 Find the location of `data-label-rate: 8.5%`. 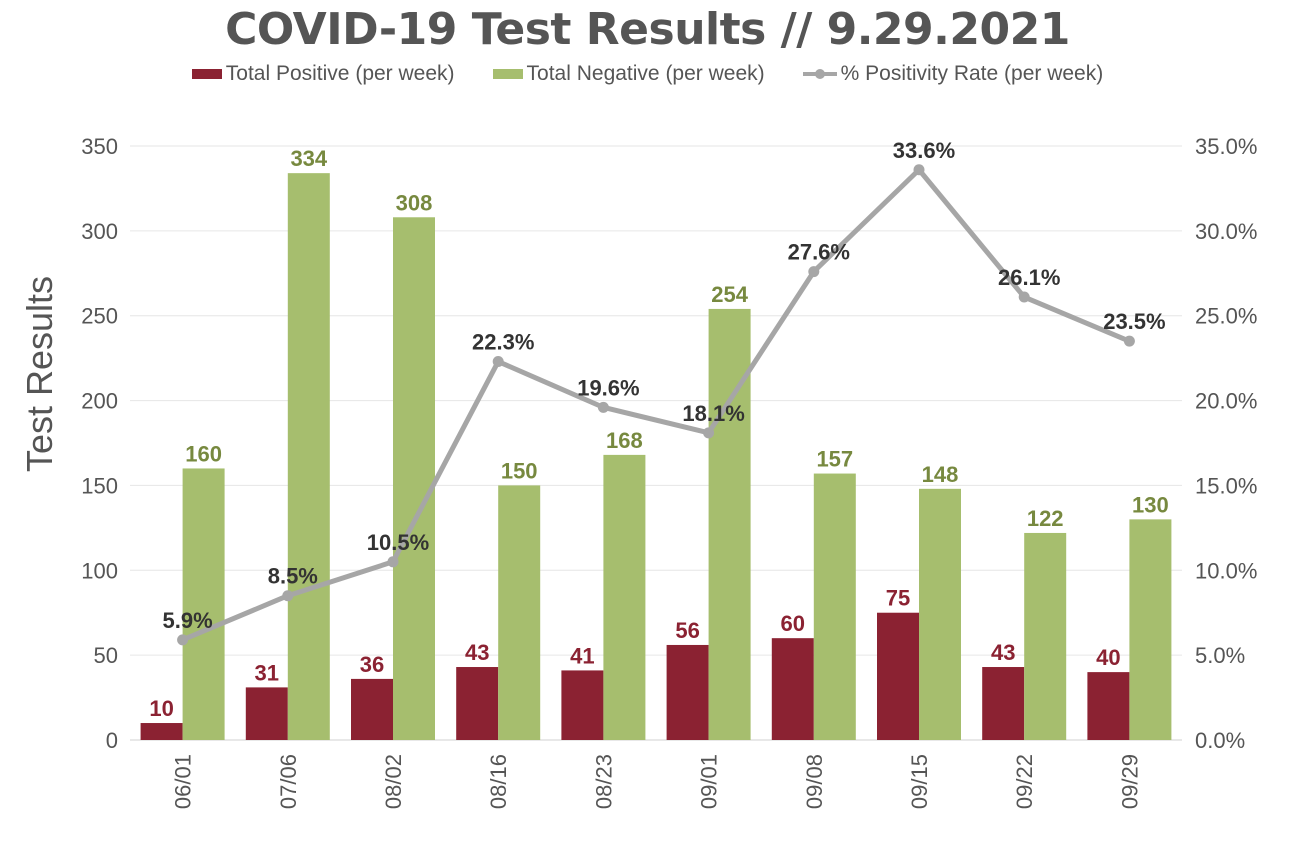

data-label-rate: 8.5% is located at coordinates (293, 576).